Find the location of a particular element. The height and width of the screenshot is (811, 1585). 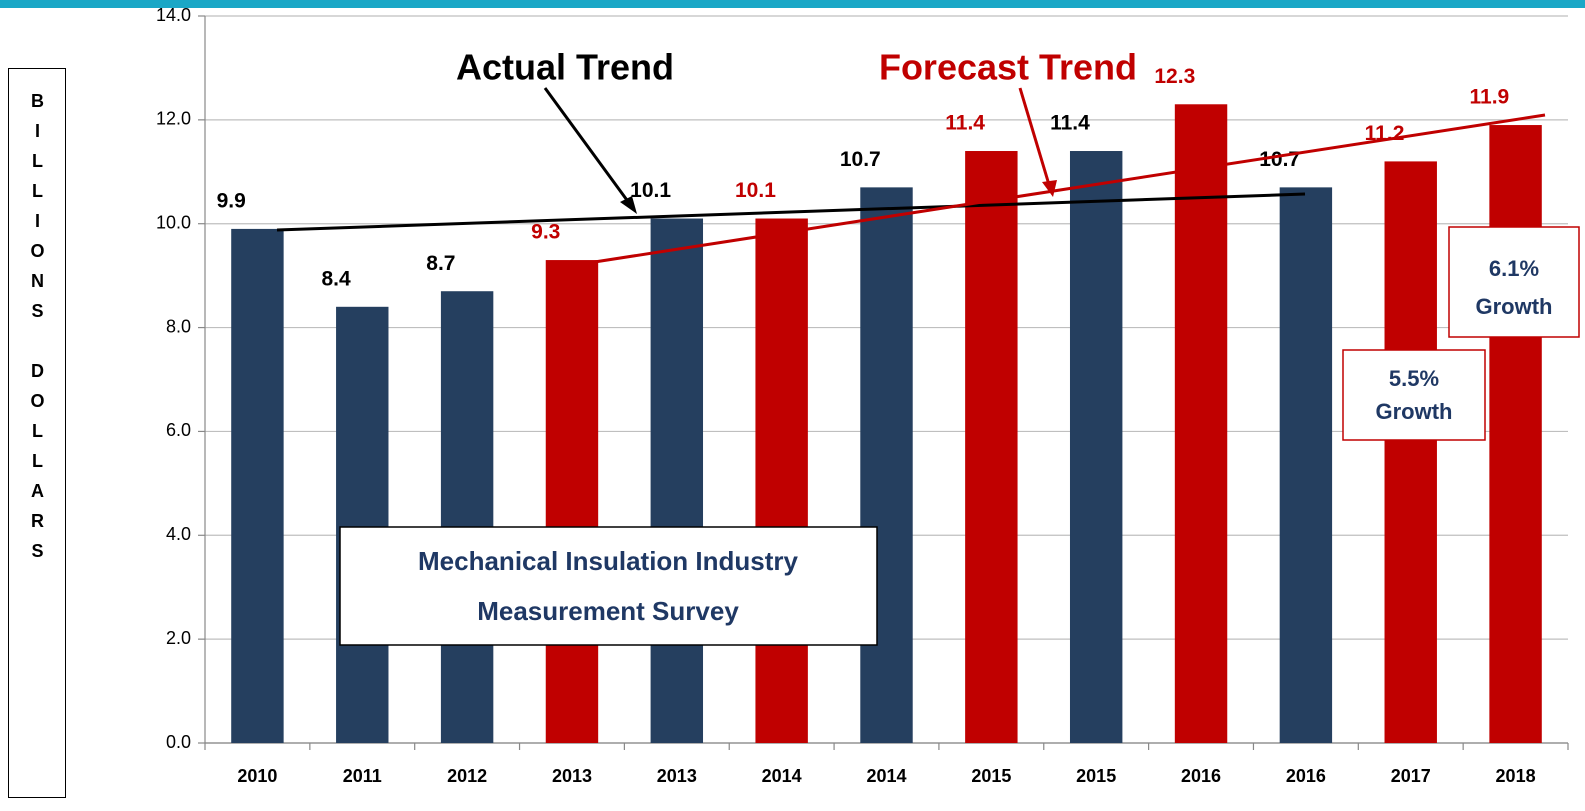

value-label: 9.3 is located at coordinates (545, 232).